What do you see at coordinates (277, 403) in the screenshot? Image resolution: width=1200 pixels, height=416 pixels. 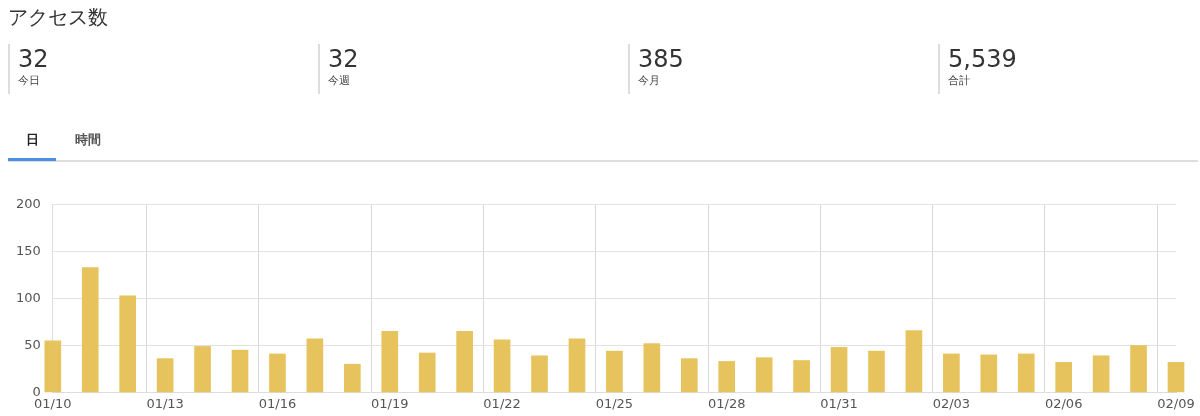 I see `x-tick-label: 01/16` at bounding box center [277, 403].